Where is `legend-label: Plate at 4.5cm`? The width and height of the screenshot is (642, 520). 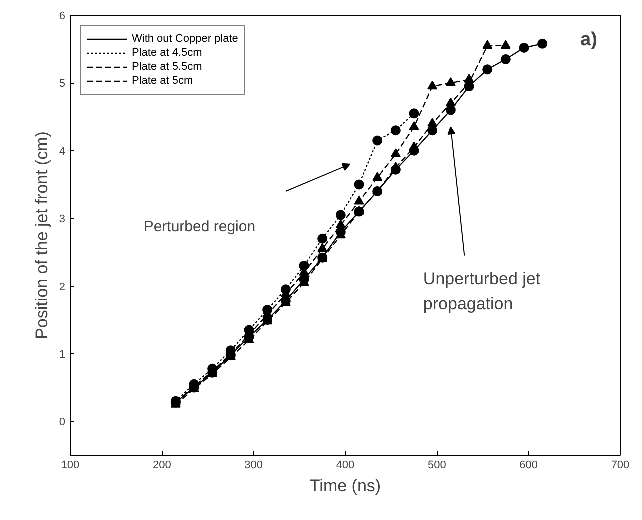 legend-label: Plate at 4.5cm is located at coordinates (167, 53).